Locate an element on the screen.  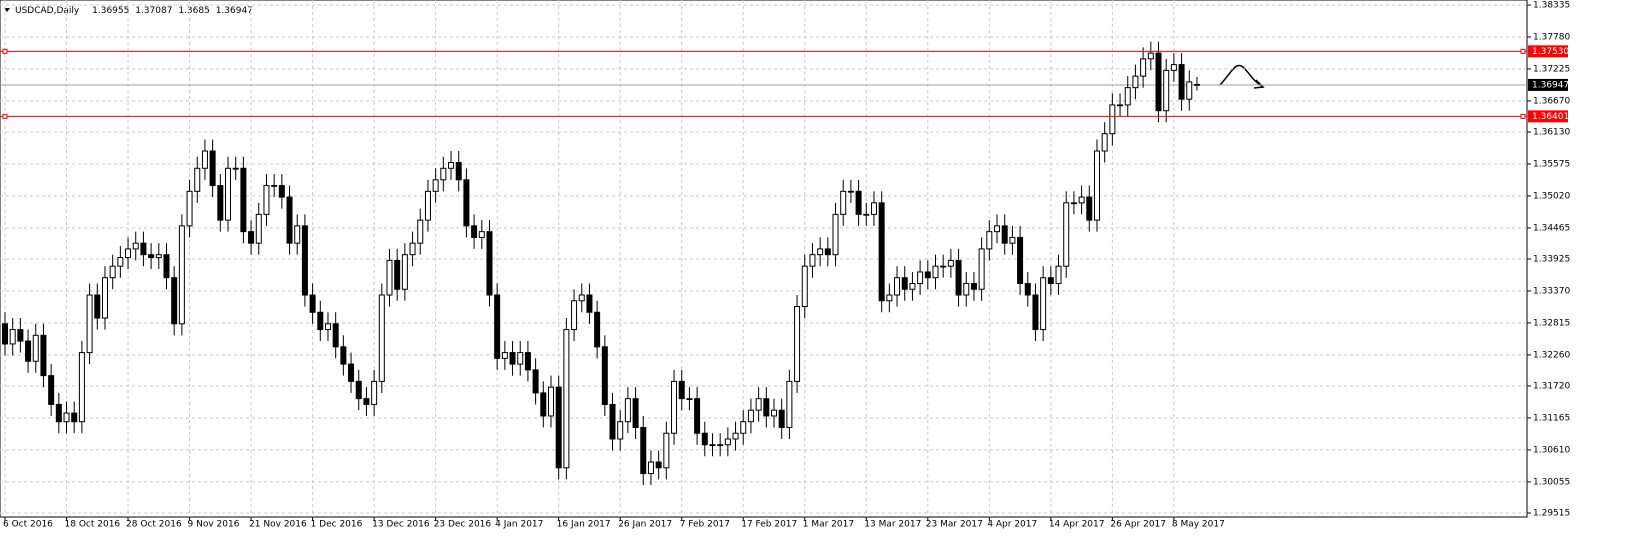
x-tick-label: 26 Jan 2017 is located at coordinates (645, 525).